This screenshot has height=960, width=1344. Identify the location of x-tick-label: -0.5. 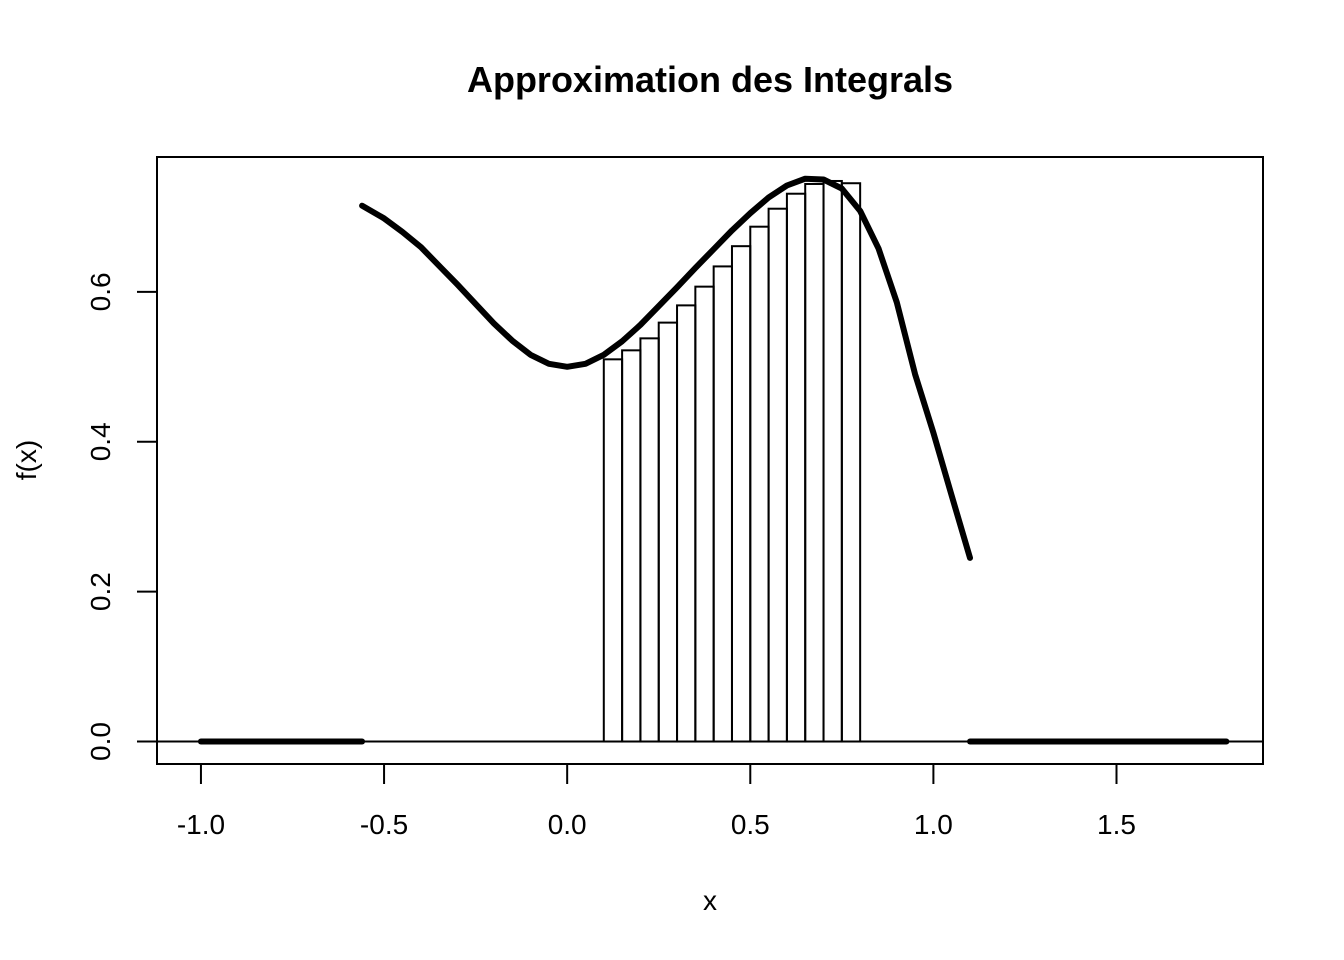
(384, 824).